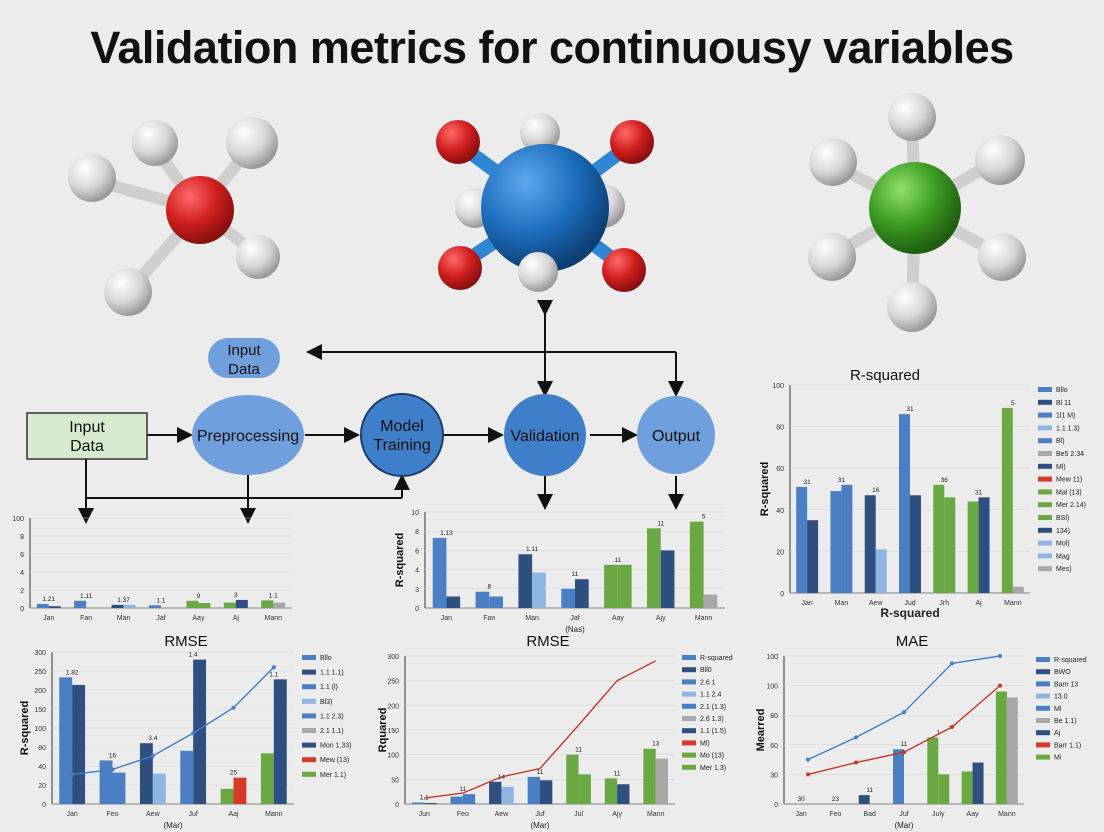 The height and width of the screenshot is (832, 1104). Describe the element at coordinates (532, 618) in the screenshot. I see `x-tick-label: Man` at that location.